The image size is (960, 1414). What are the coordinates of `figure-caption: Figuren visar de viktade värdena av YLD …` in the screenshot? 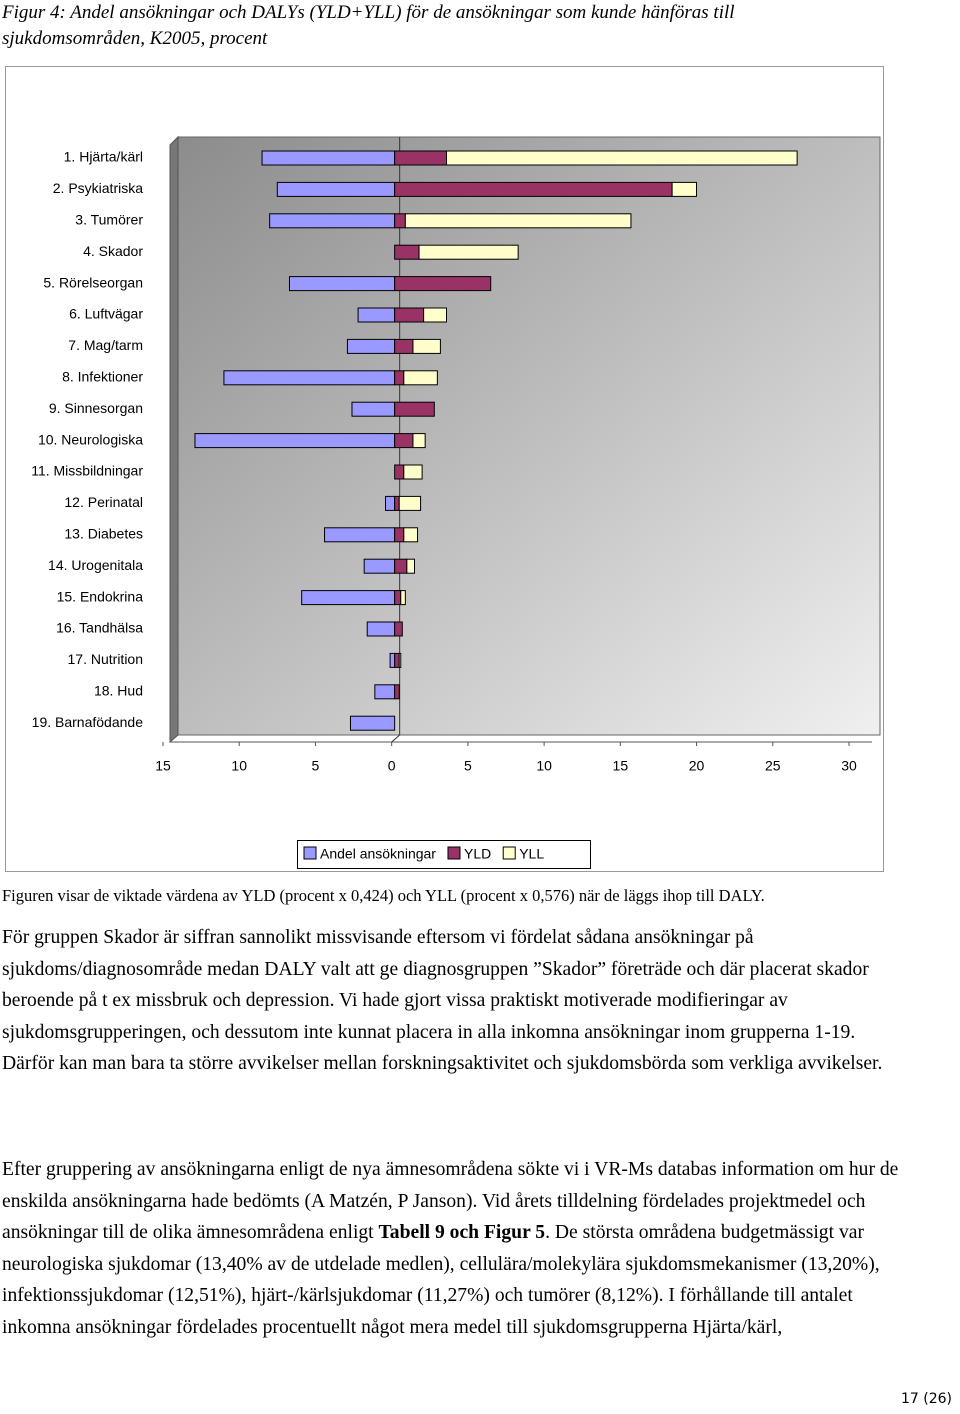 It's located at (383, 895).